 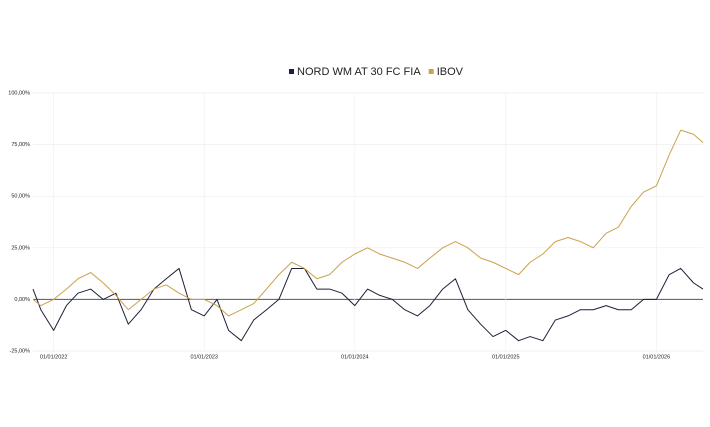 What do you see at coordinates (20, 248) in the screenshot?
I see `y-tick-label: 25,00%` at bounding box center [20, 248].